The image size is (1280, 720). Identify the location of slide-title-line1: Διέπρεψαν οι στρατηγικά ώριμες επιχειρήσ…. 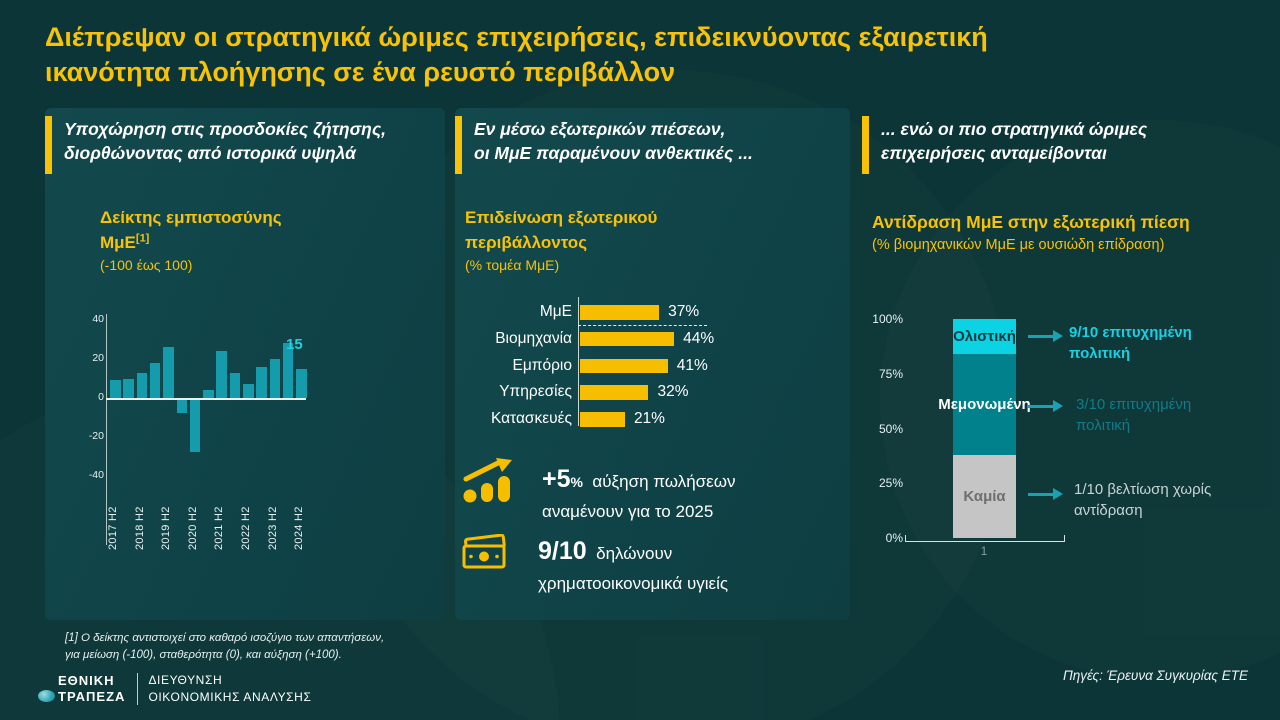
(516, 37).